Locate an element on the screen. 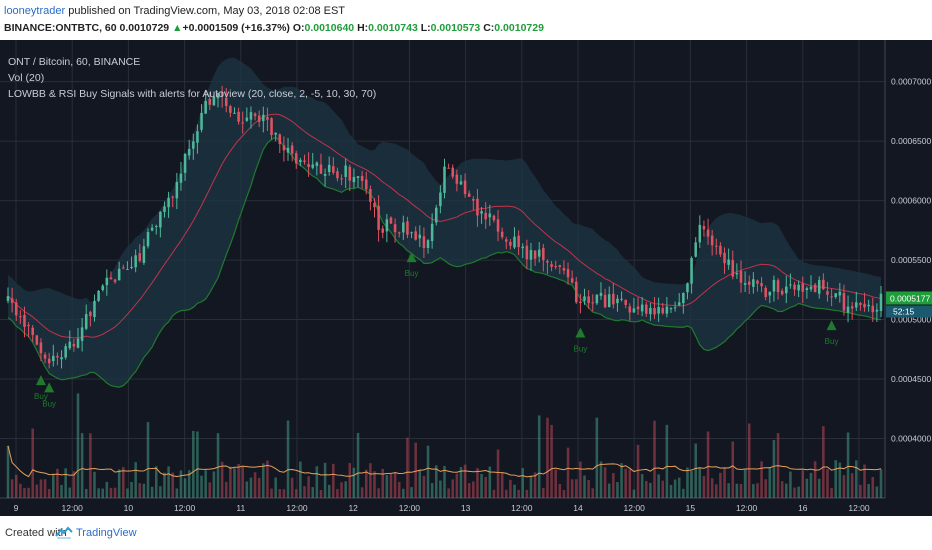 Image resolution: width=932 pixels, height=550 pixels. buy-signal-arrow is located at coordinates (831, 325).